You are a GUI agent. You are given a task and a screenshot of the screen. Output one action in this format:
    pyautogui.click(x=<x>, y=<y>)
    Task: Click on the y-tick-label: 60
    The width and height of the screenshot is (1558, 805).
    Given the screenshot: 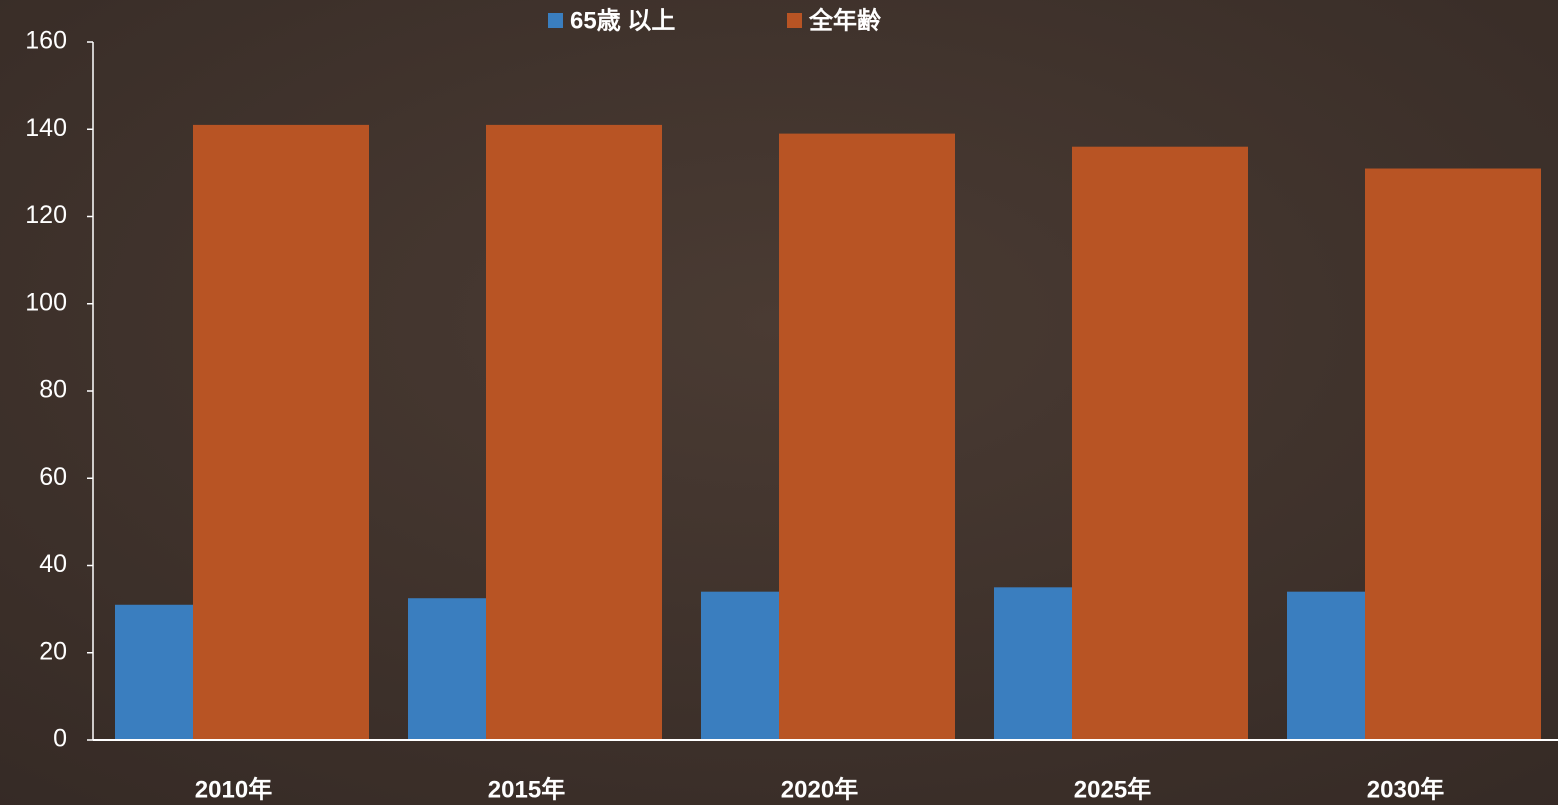 What is the action you would take?
    pyautogui.click(x=53, y=477)
    